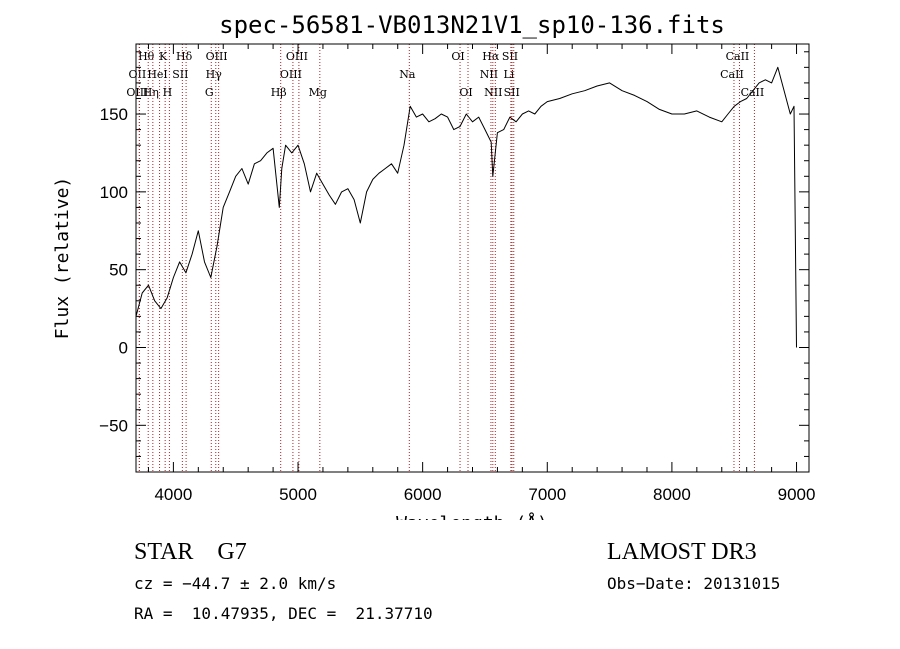 Image resolution: width=900 pixels, height=649 pixels. What do you see at coordinates (138, 74) in the screenshot?
I see `line-marker-label-9: OII` at bounding box center [138, 74].